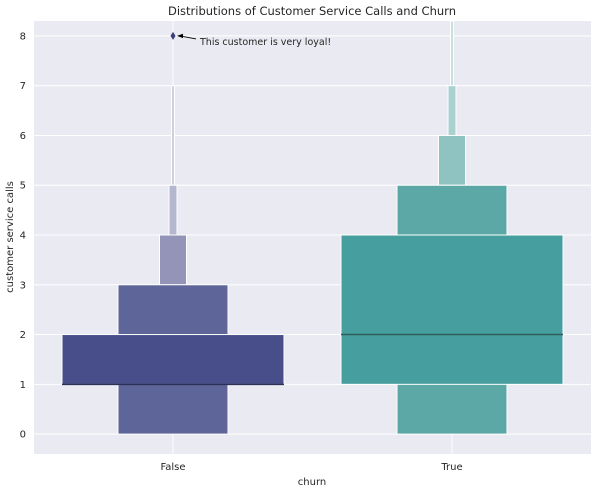 This screenshot has width=598, height=492. I want to click on x-axis-label: churn, so click(312, 482).